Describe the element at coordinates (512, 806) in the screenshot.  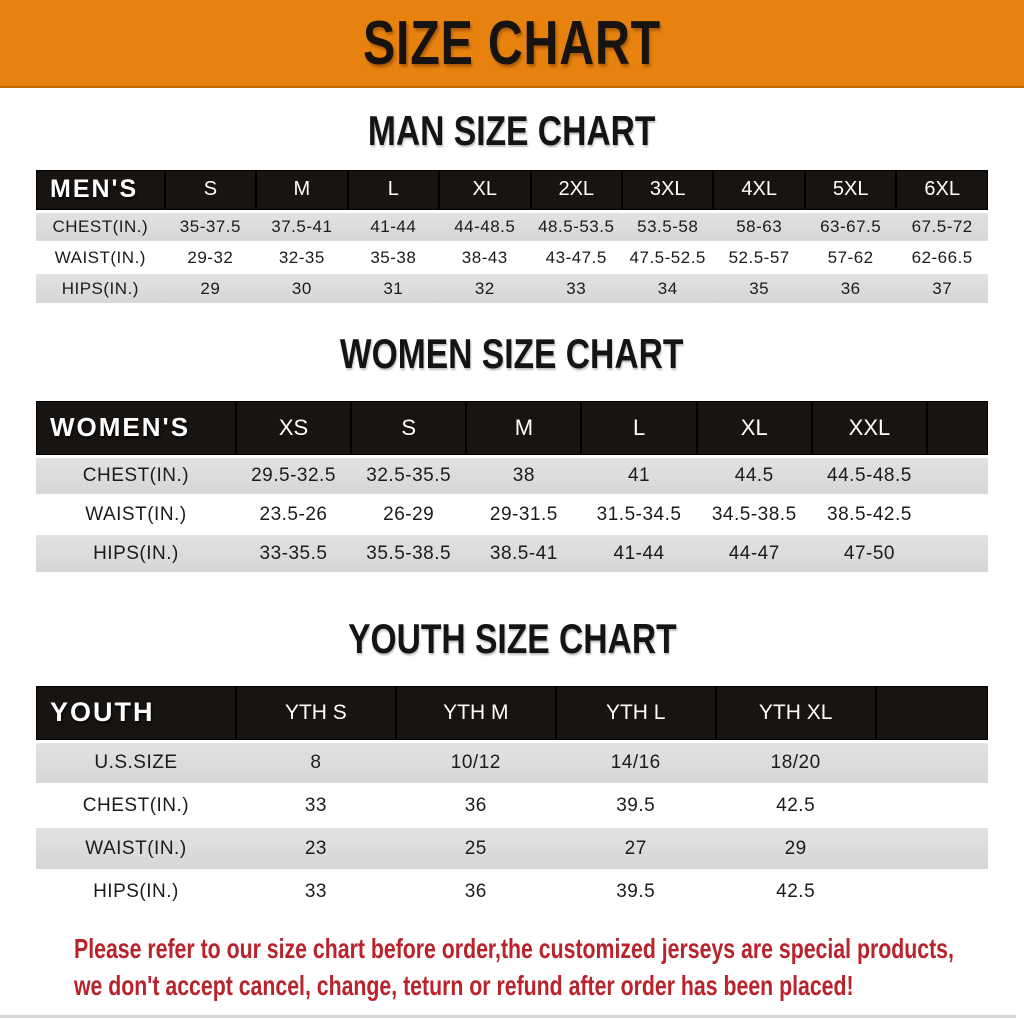
I see `measurement-row: CHEST(IN.) 33 36 39.5 42.5` at that location.